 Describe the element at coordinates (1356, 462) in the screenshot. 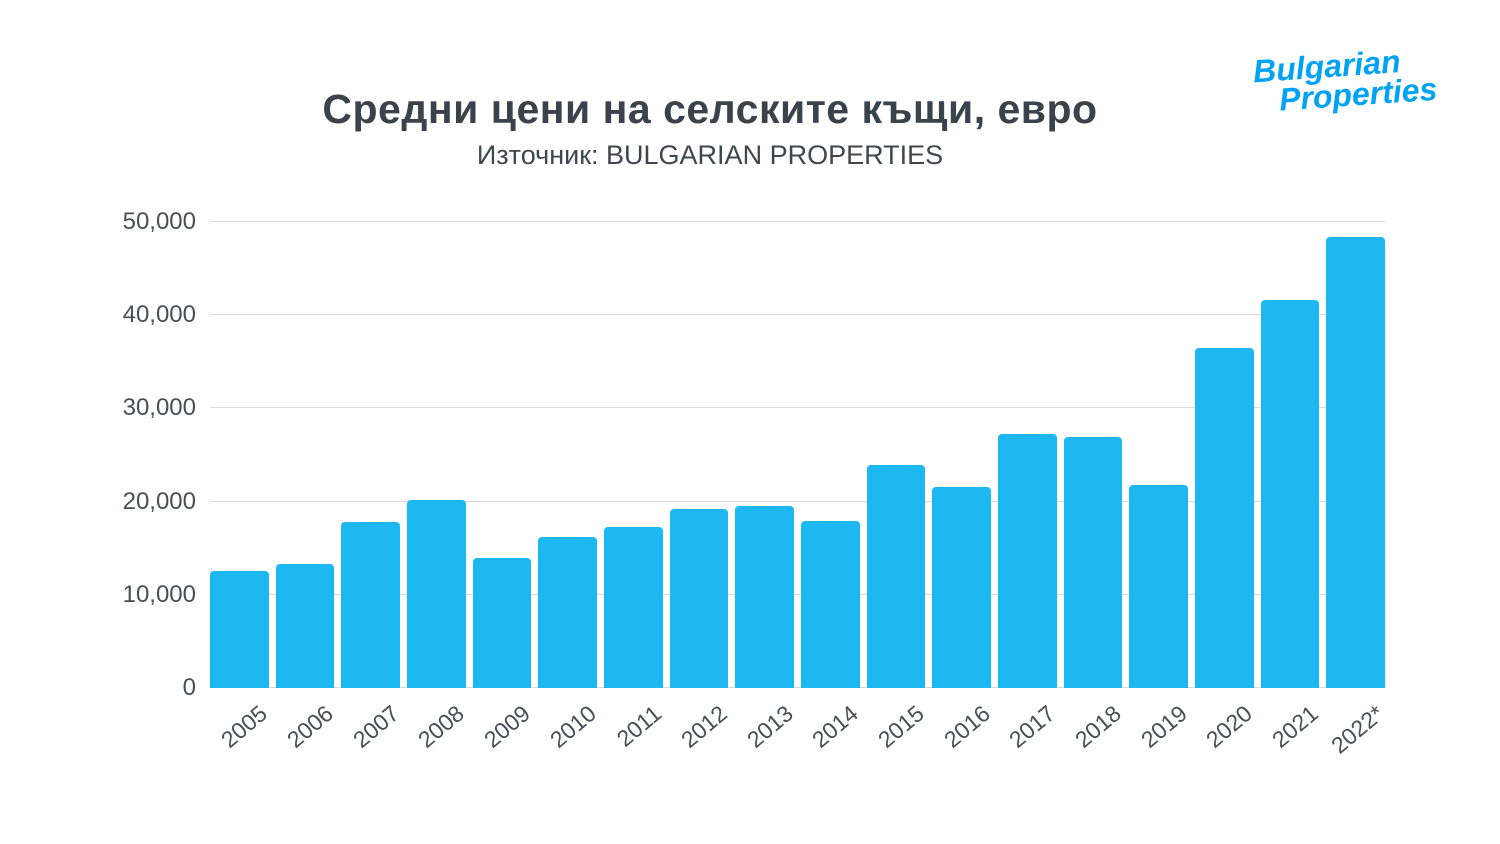

I see `bar-2022*` at that location.